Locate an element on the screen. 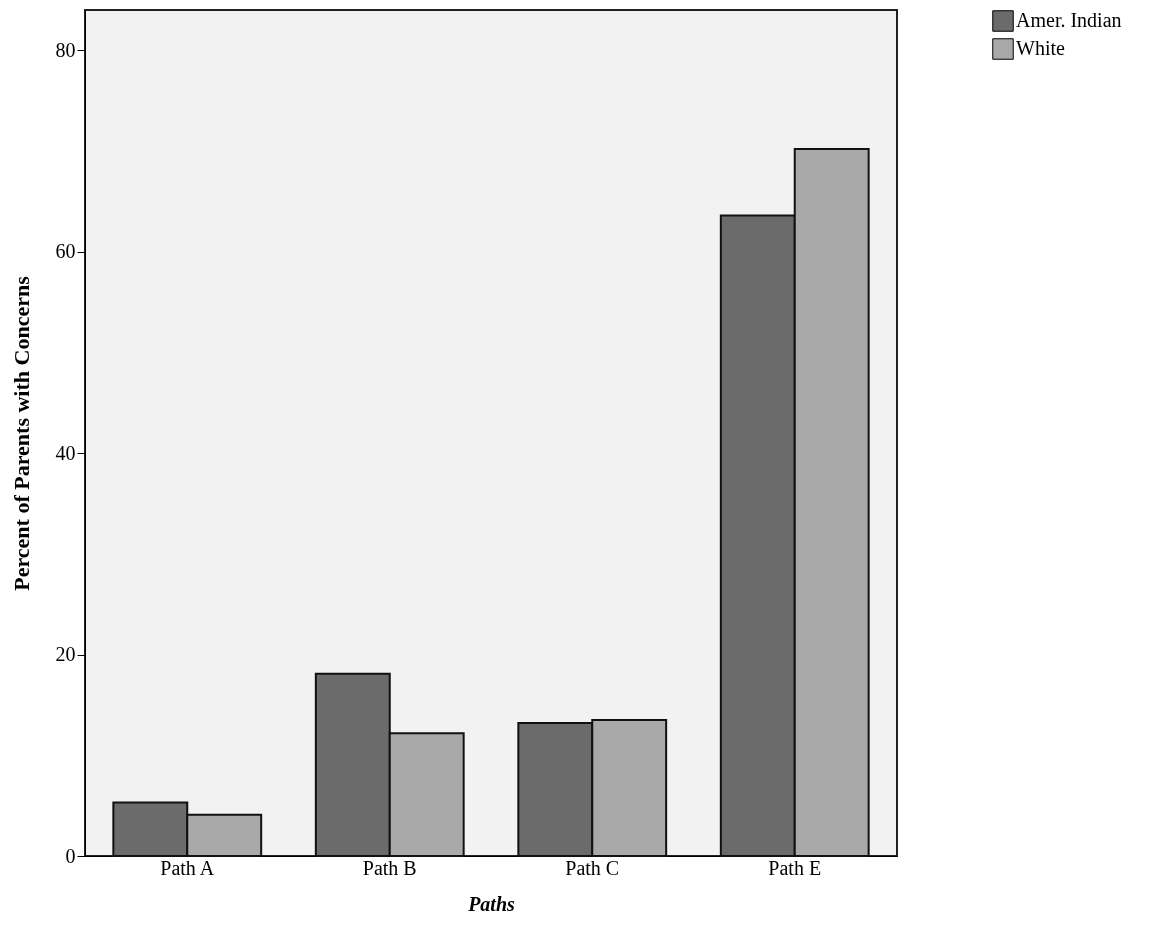 Image resolution: width=1172 pixels, height=928 pixels. legend-label: White is located at coordinates (1040, 48).